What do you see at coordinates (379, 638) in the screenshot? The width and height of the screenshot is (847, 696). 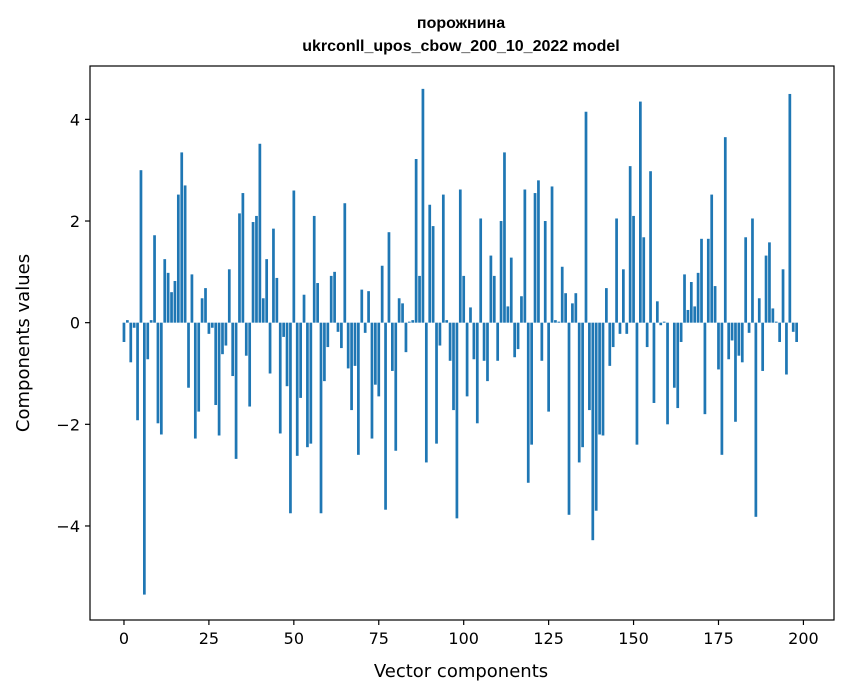 I see `x-tick-label: 75` at bounding box center [379, 638].